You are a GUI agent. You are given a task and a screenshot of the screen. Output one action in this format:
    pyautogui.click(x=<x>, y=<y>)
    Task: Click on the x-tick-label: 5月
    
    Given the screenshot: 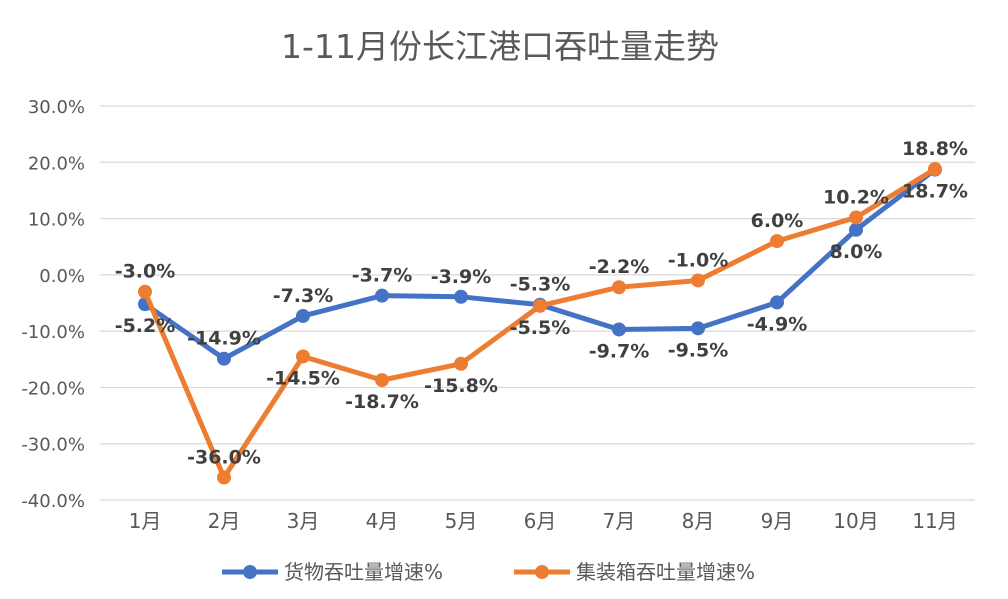 What is the action you would take?
    pyautogui.click(x=461, y=521)
    